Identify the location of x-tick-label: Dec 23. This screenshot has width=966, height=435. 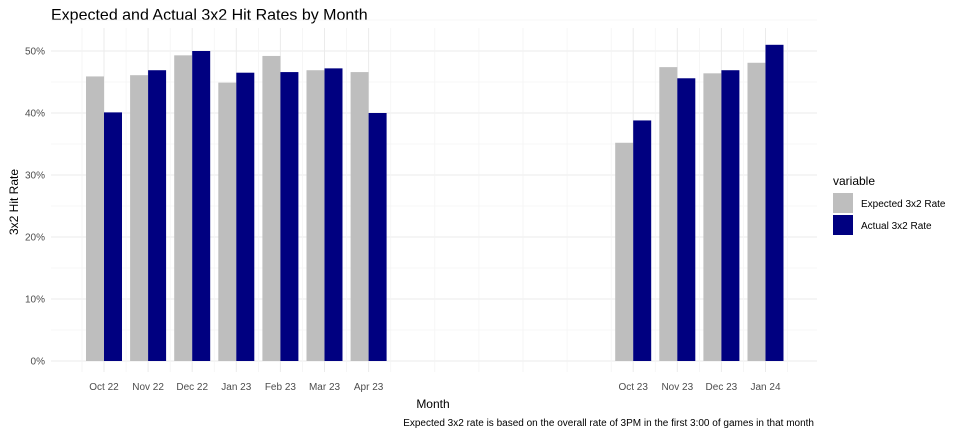
(722, 387).